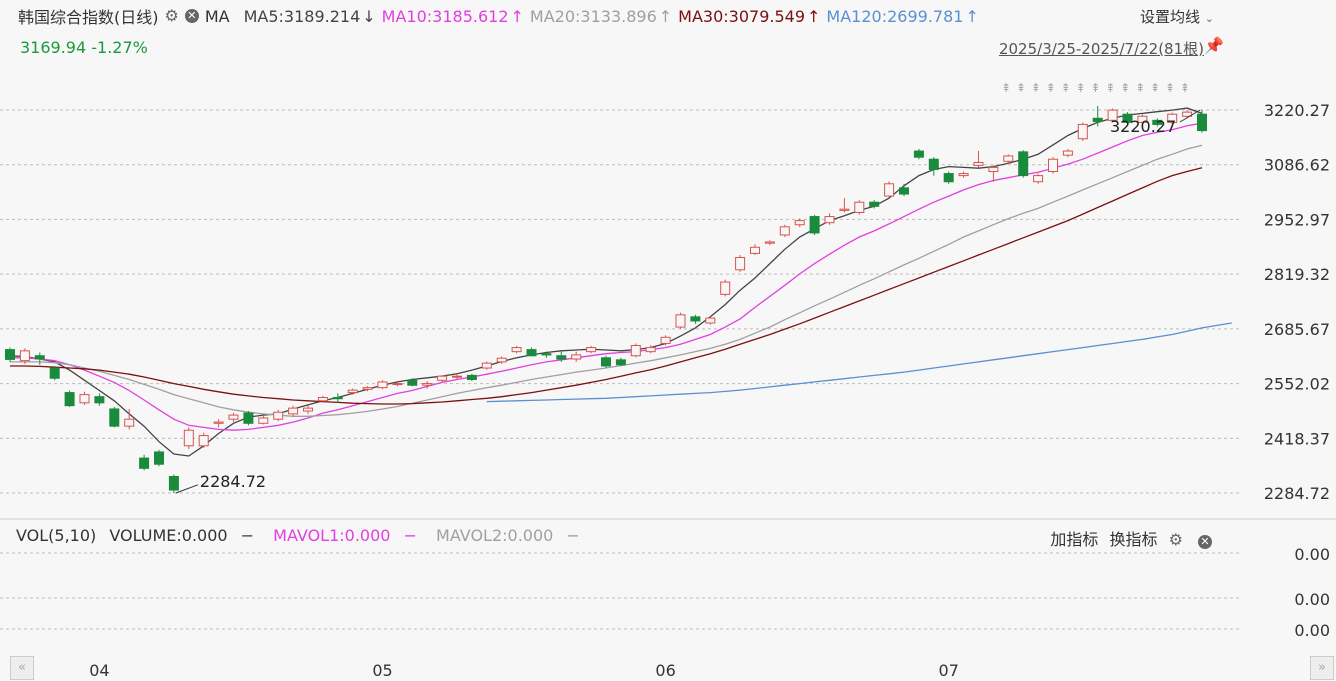 This screenshot has height=681, width=1336. I want to click on volume-dash: −, so click(247, 535).